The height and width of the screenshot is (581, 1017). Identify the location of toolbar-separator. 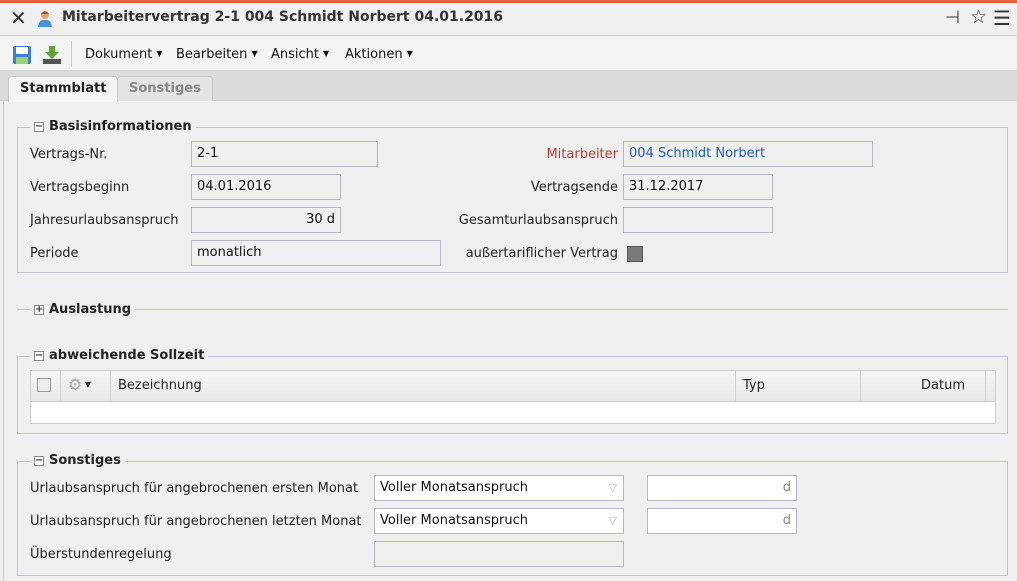
(71, 54).